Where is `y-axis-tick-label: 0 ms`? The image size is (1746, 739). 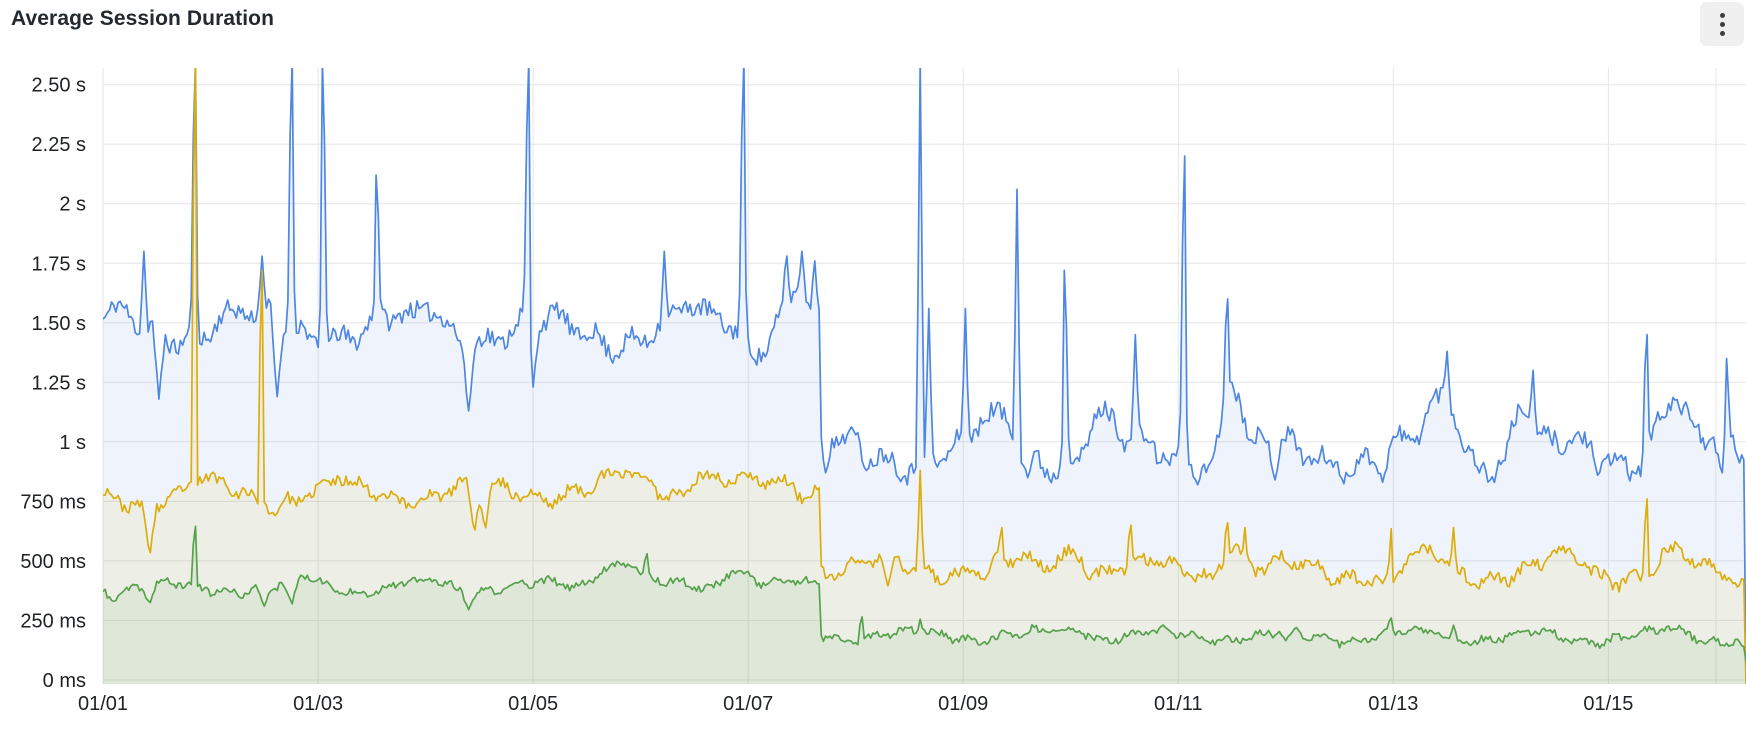
y-axis-tick-label: 0 ms is located at coordinates (64, 681).